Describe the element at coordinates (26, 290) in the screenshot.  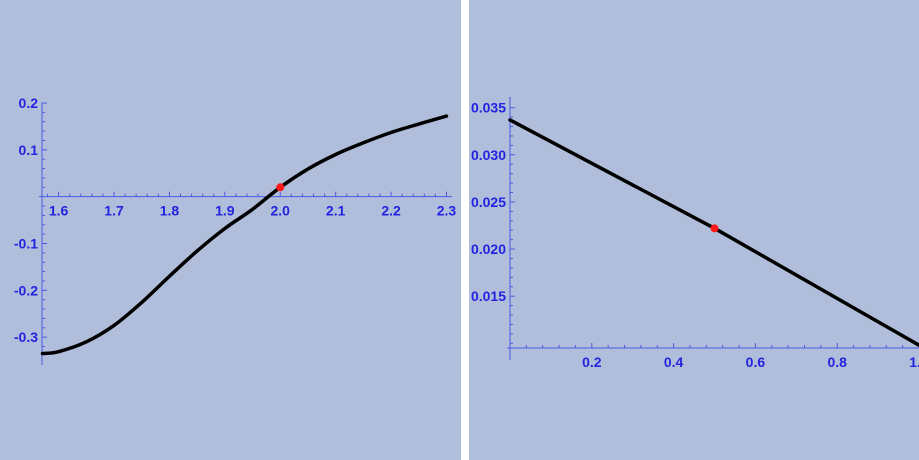
I see `left-y-tick-label: -0.2` at that location.